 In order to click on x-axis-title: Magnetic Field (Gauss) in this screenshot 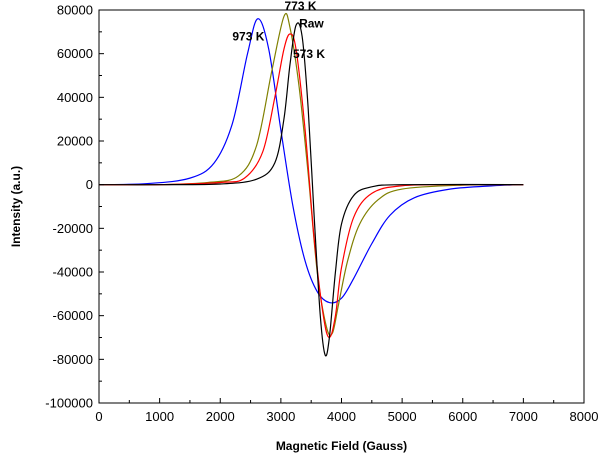, I will do `click(341, 446)`.